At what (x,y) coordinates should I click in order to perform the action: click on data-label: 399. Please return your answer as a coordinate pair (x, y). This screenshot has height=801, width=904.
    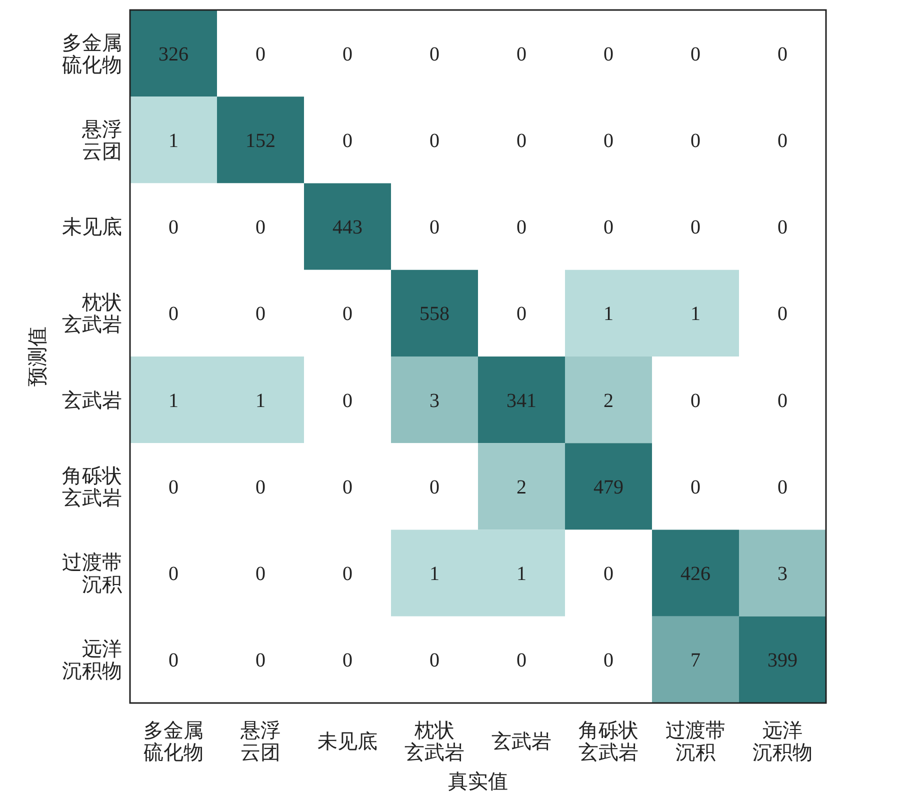
    Looking at the image, I should click on (783, 661).